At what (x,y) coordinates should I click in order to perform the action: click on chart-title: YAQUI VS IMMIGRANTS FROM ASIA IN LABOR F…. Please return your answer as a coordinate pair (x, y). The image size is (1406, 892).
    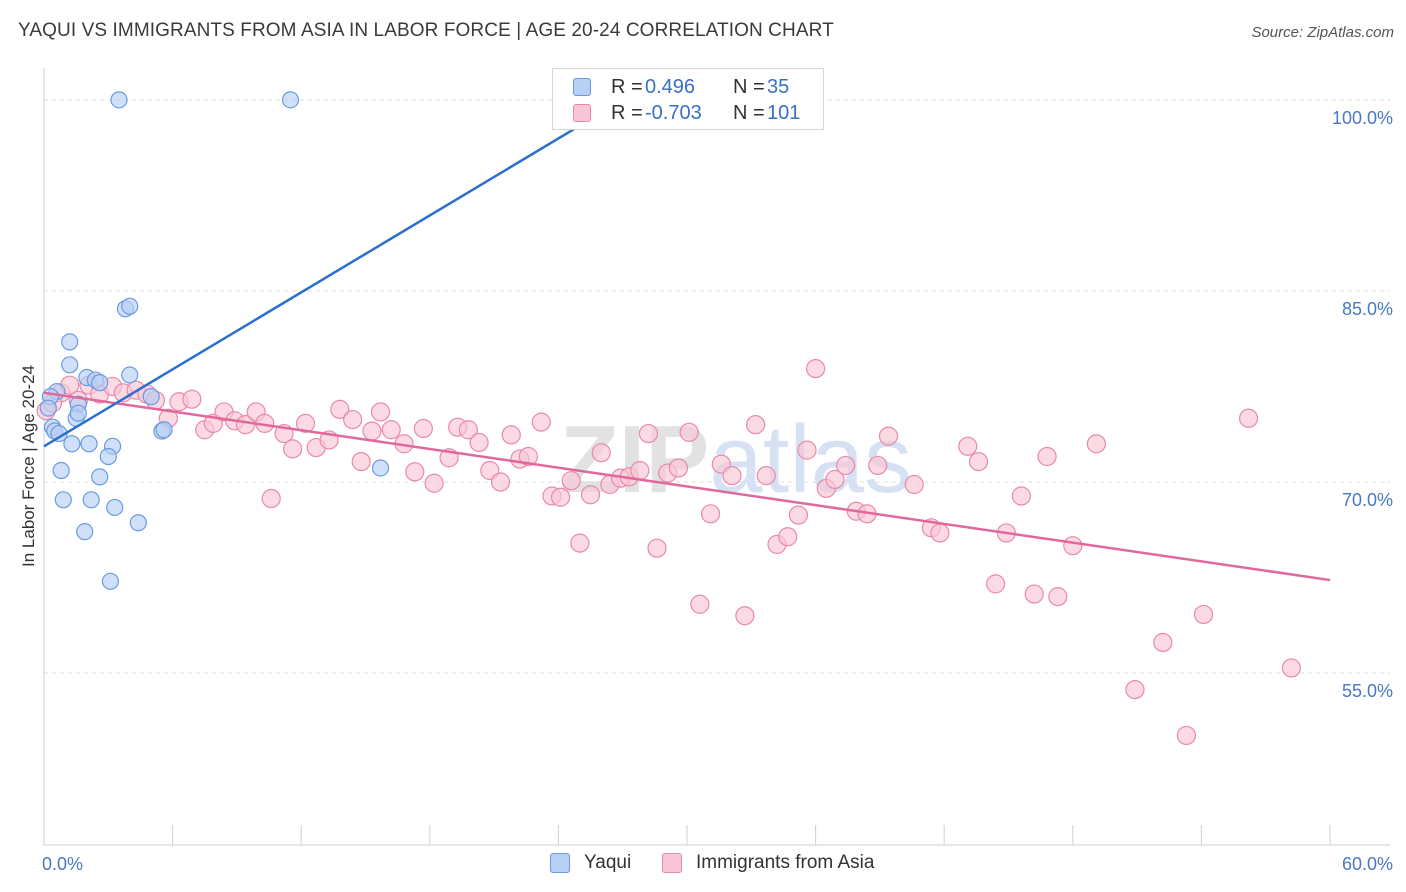
    Looking at the image, I should click on (426, 30).